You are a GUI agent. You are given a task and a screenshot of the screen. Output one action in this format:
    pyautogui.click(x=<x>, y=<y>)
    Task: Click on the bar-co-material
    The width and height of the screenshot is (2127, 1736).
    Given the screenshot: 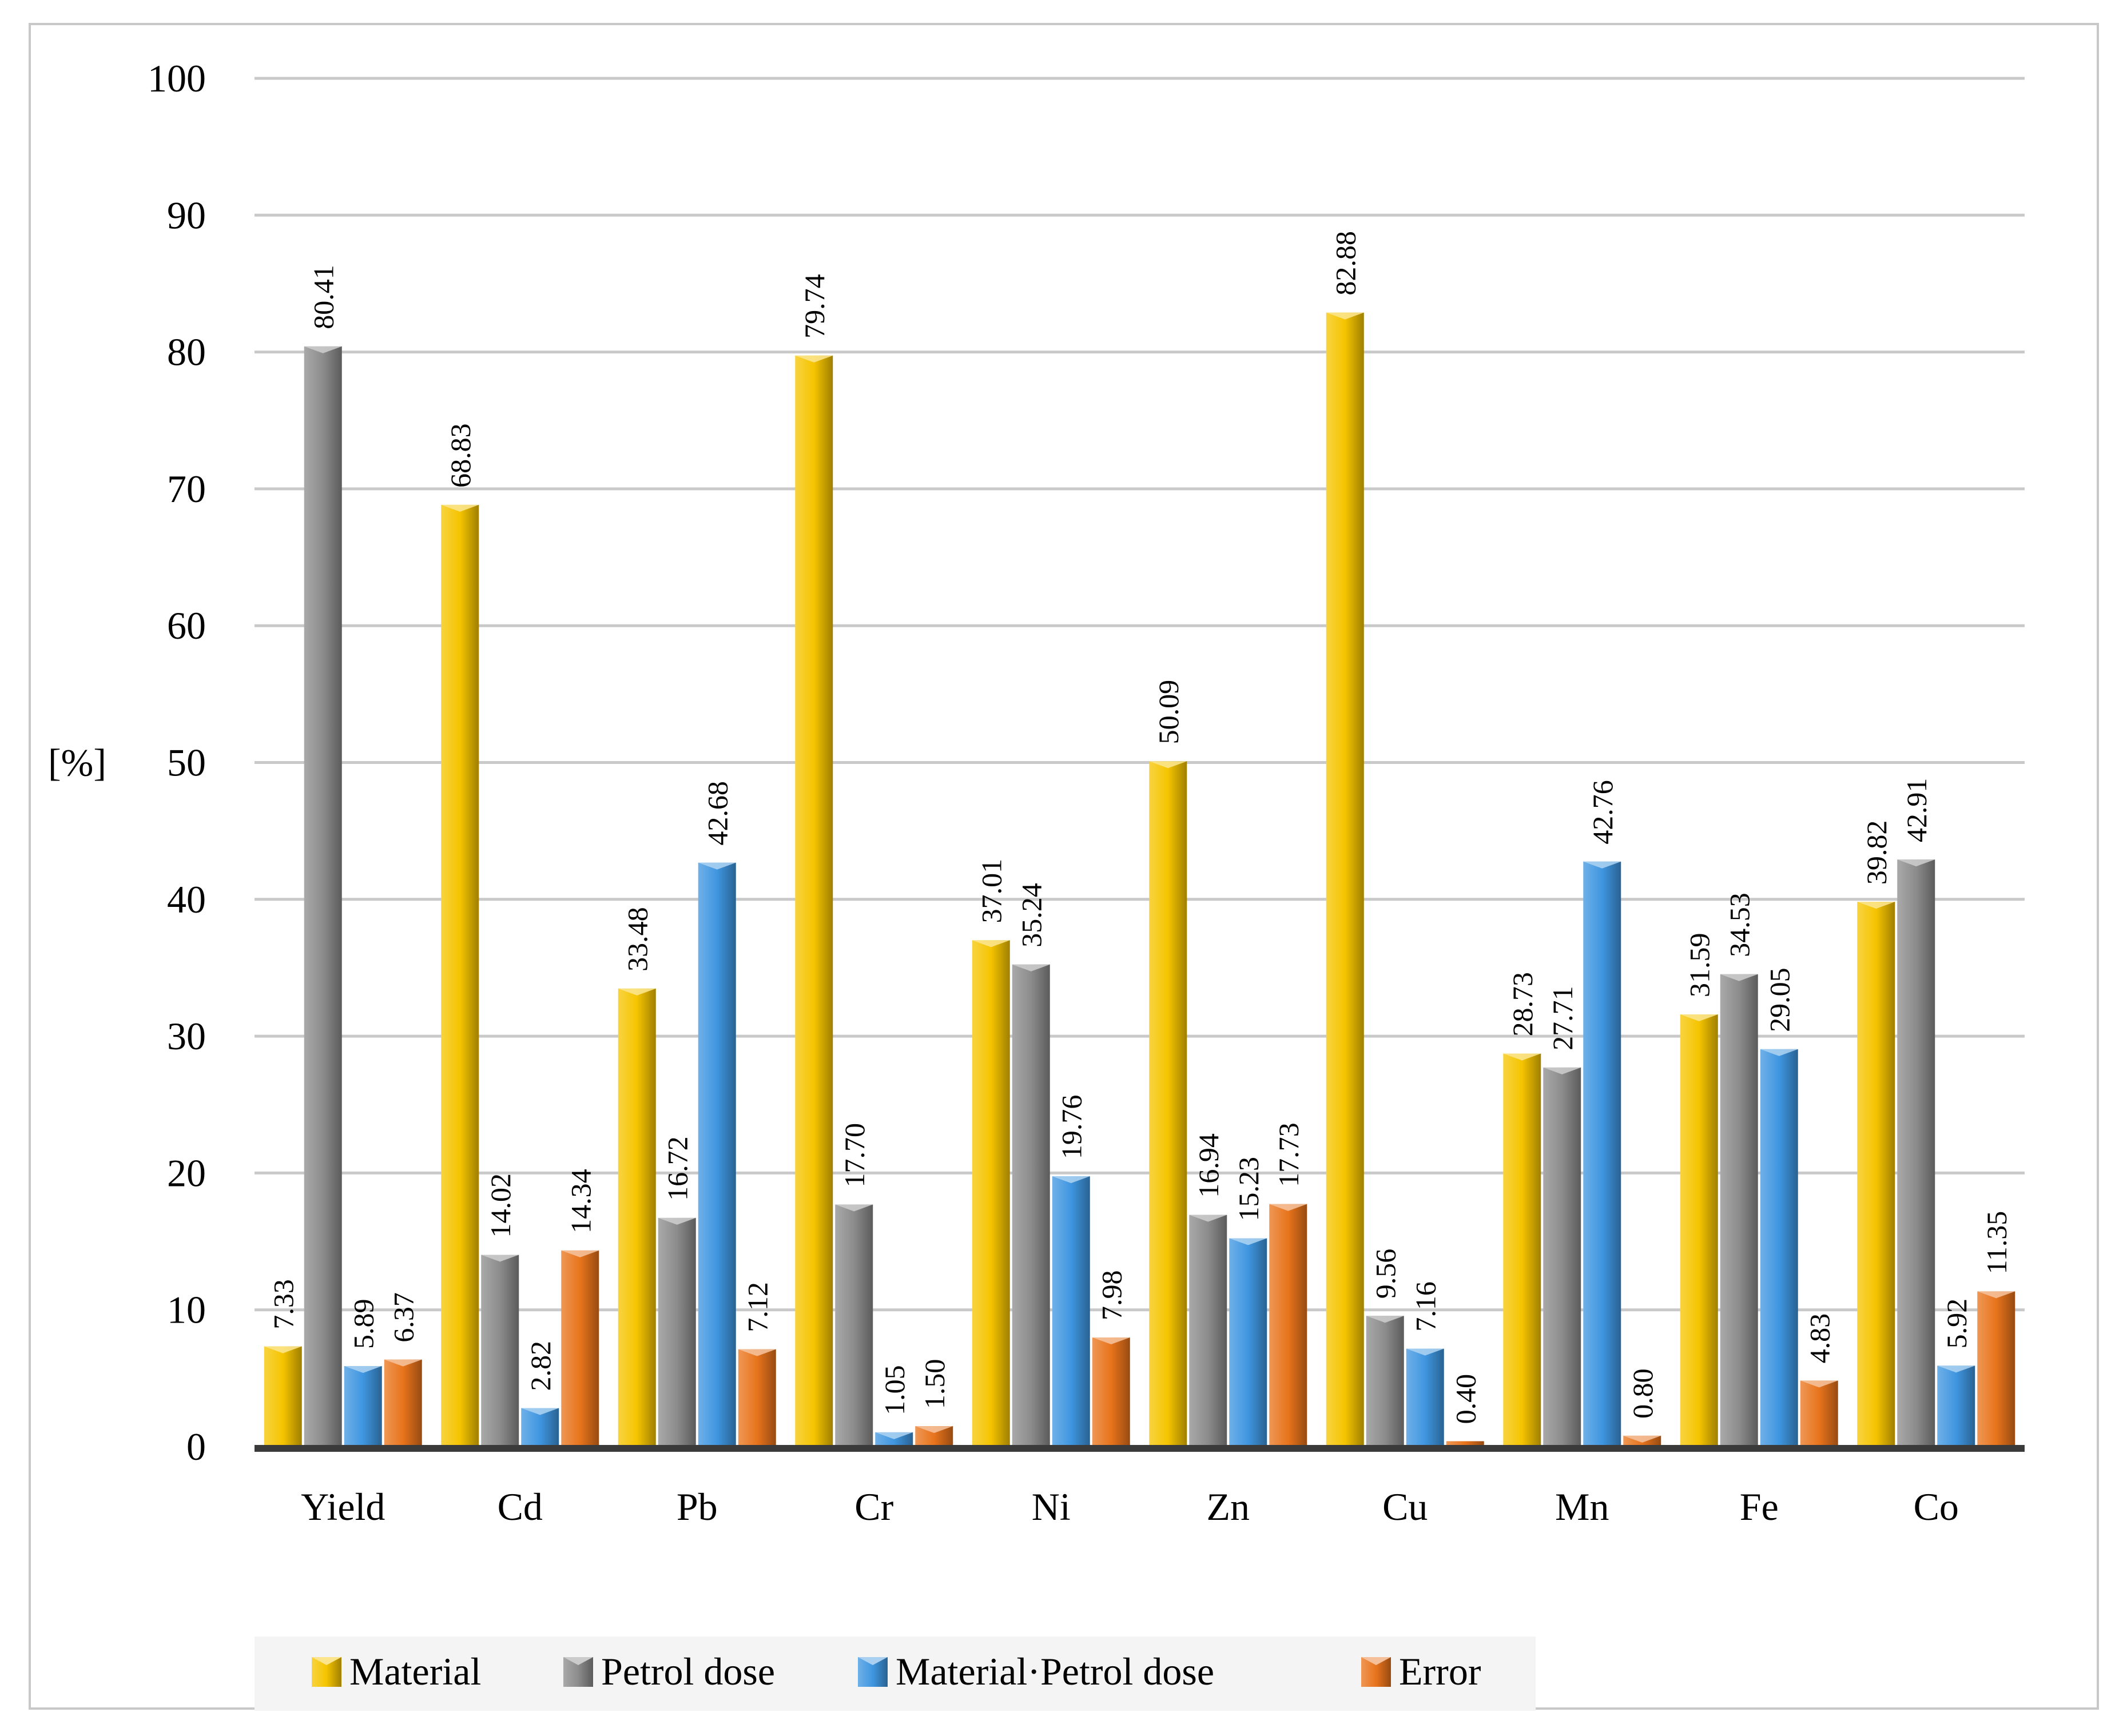 What is the action you would take?
    pyautogui.click(x=1876, y=1174)
    